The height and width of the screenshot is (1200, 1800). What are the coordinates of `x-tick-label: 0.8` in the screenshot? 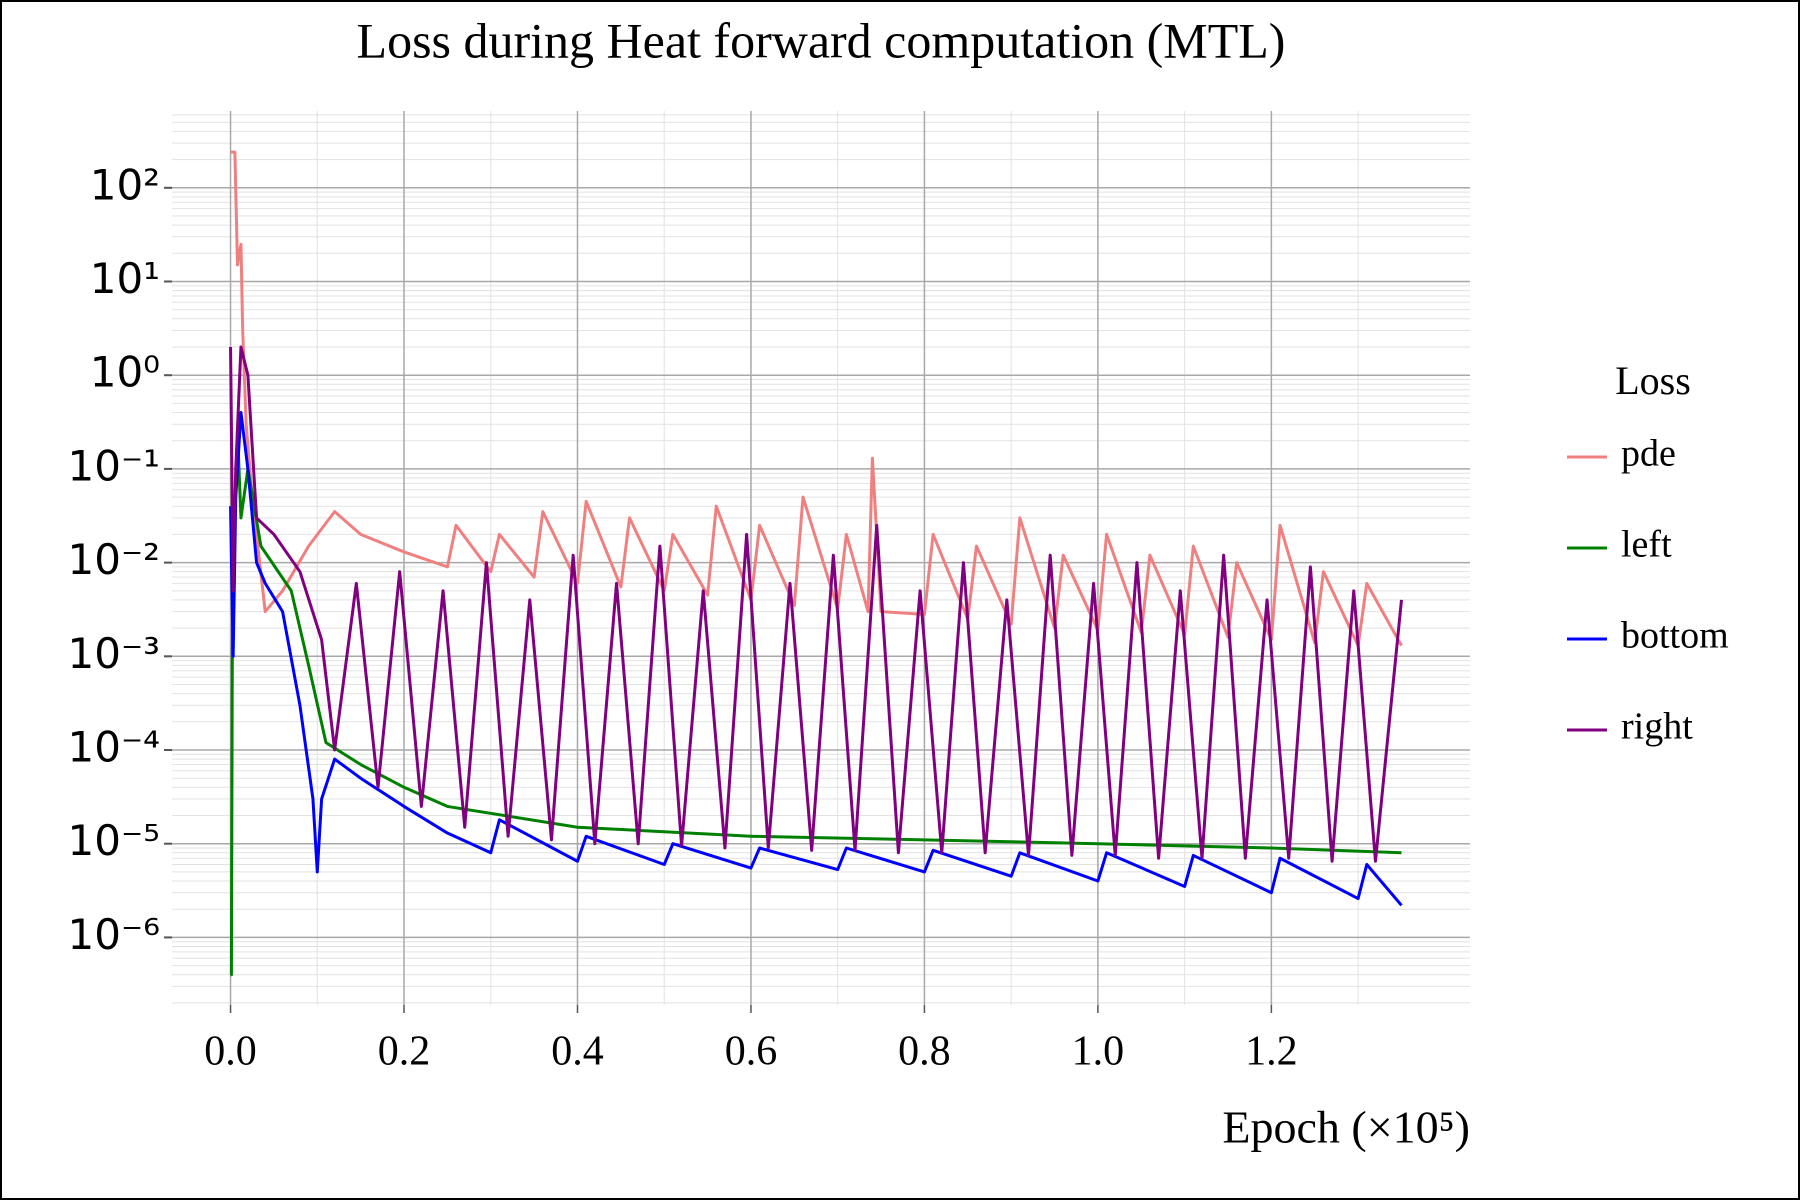 It's located at (924, 1052).